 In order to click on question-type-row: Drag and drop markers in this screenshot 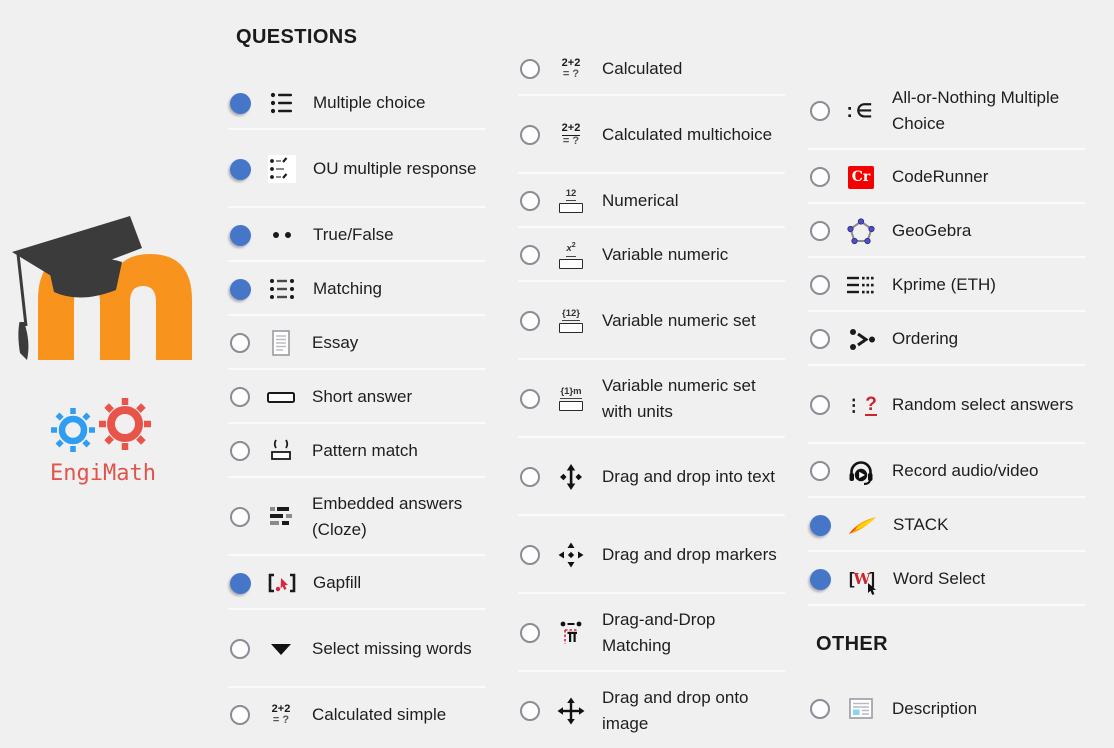, I will do `click(651, 555)`.